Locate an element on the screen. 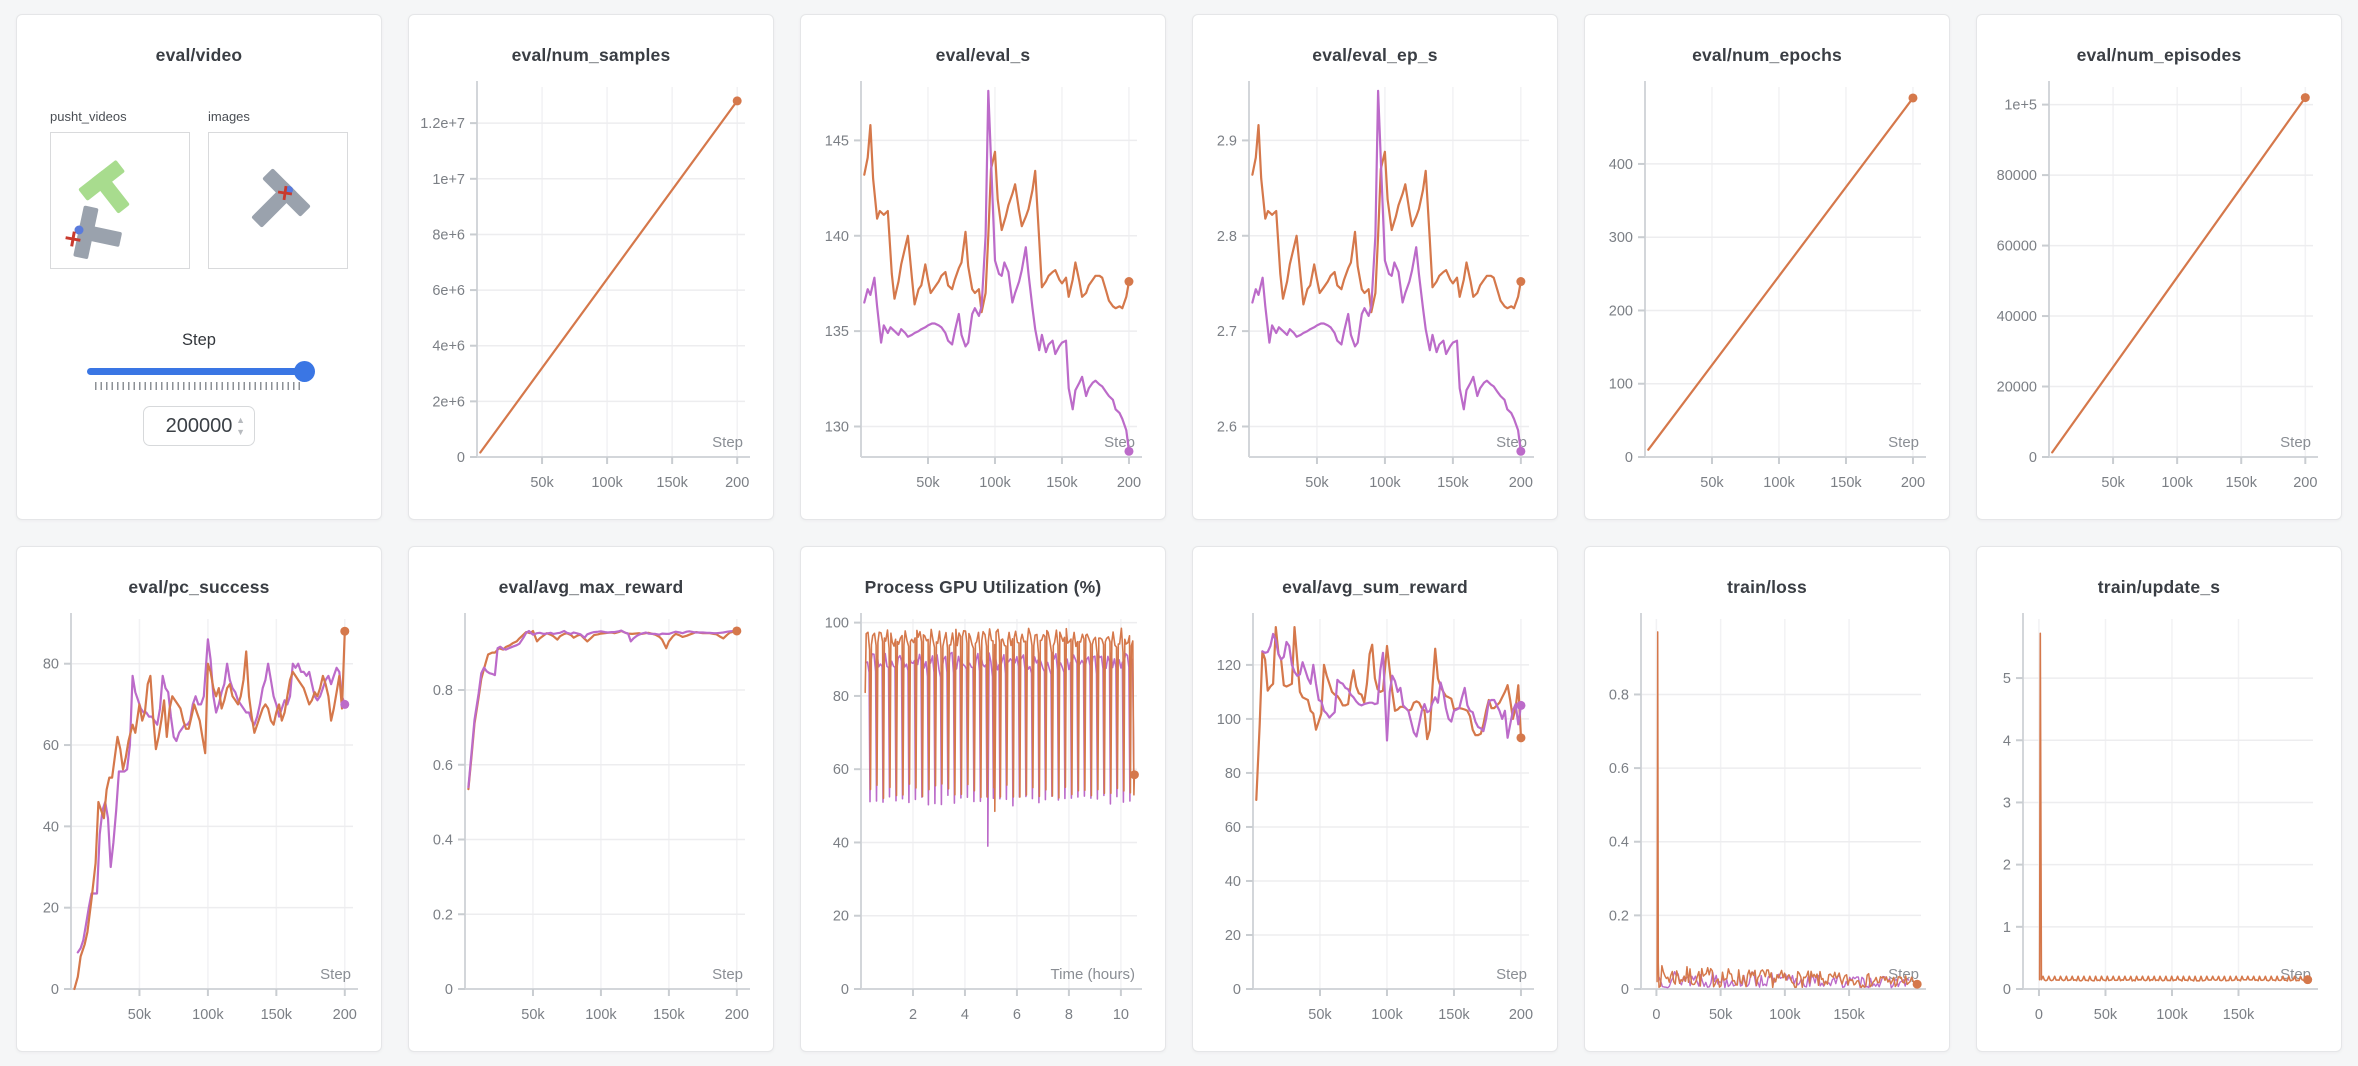  svg-text: 8e+6 is located at coordinates (448, 235).